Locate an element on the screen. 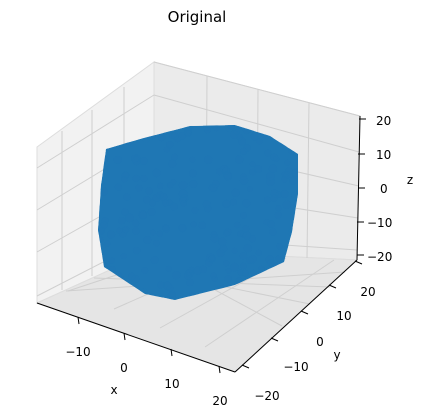 This screenshot has height=419, width=428. z-tick-label-0: 0 is located at coordinates (384, 189).